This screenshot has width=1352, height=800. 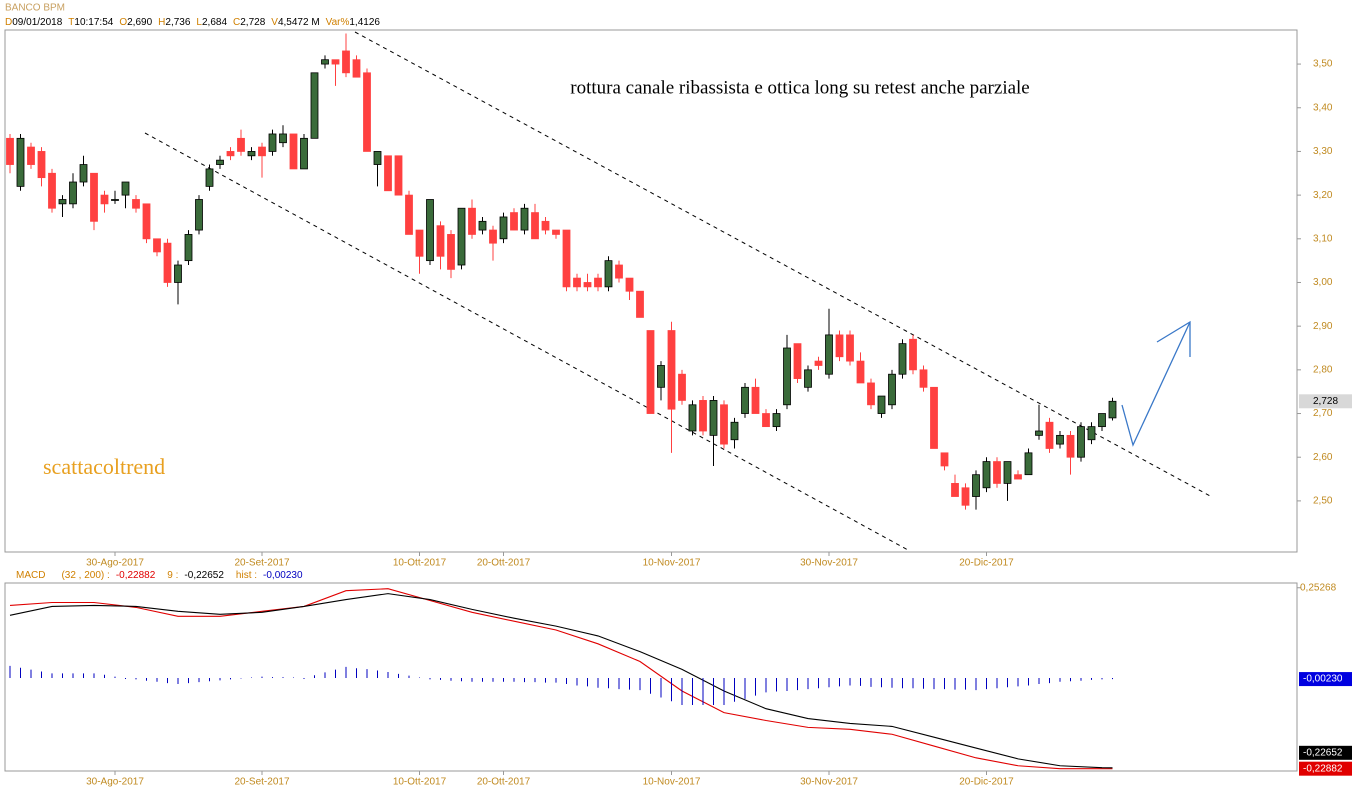 What do you see at coordinates (136, 575) in the screenshot?
I see `legend-value: -0,22882` at bounding box center [136, 575].